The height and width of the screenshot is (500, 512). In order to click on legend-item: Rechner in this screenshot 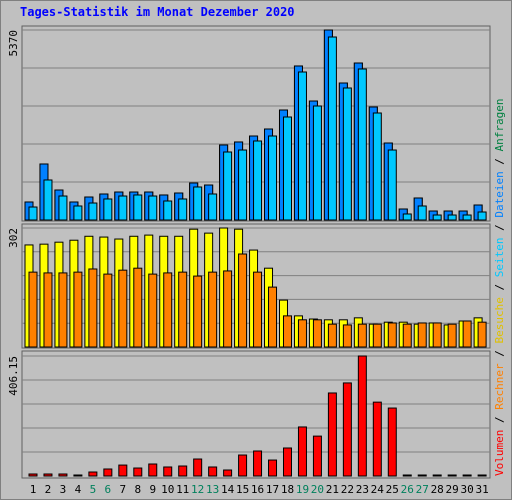, I will do `click(499, 386)`.